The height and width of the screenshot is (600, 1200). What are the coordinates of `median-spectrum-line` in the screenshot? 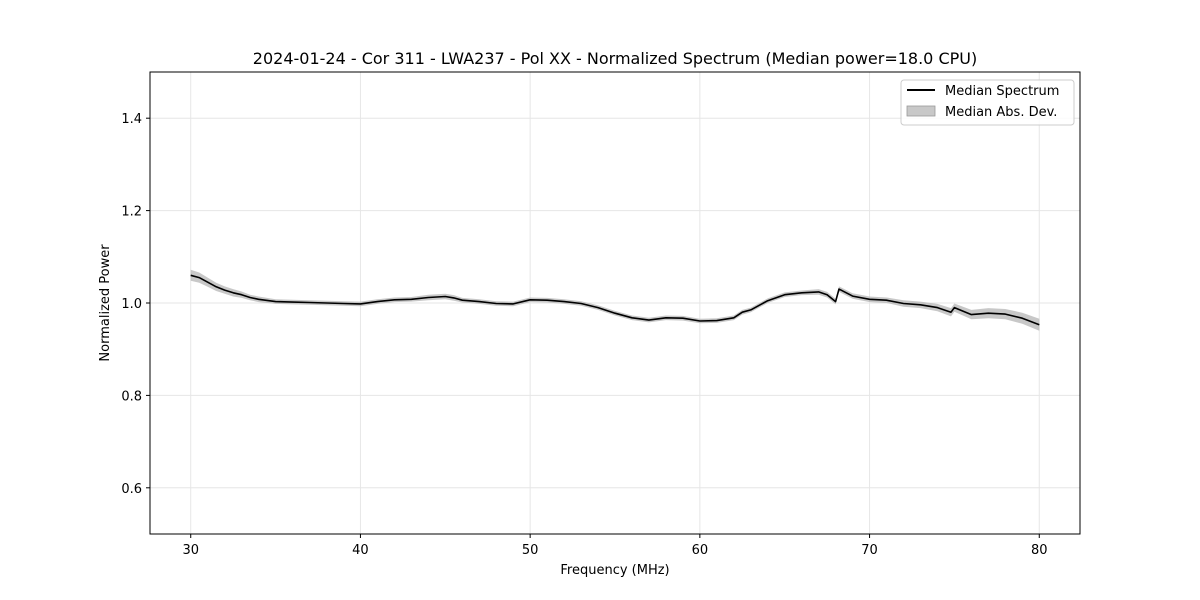 It's located at (615, 300).